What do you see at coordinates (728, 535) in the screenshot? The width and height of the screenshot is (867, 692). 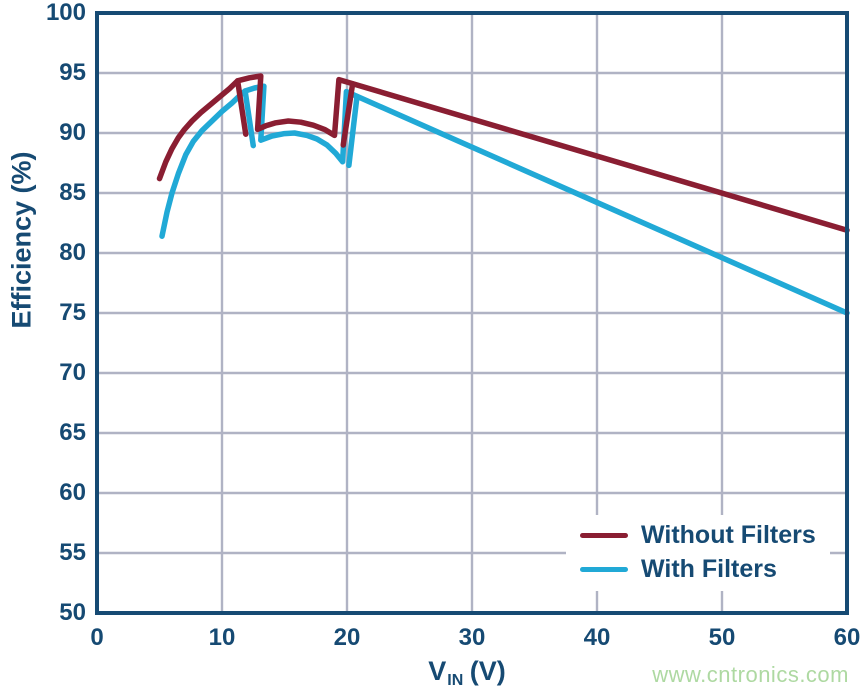 I see `legend-label: Without Filters` at bounding box center [728, 535].